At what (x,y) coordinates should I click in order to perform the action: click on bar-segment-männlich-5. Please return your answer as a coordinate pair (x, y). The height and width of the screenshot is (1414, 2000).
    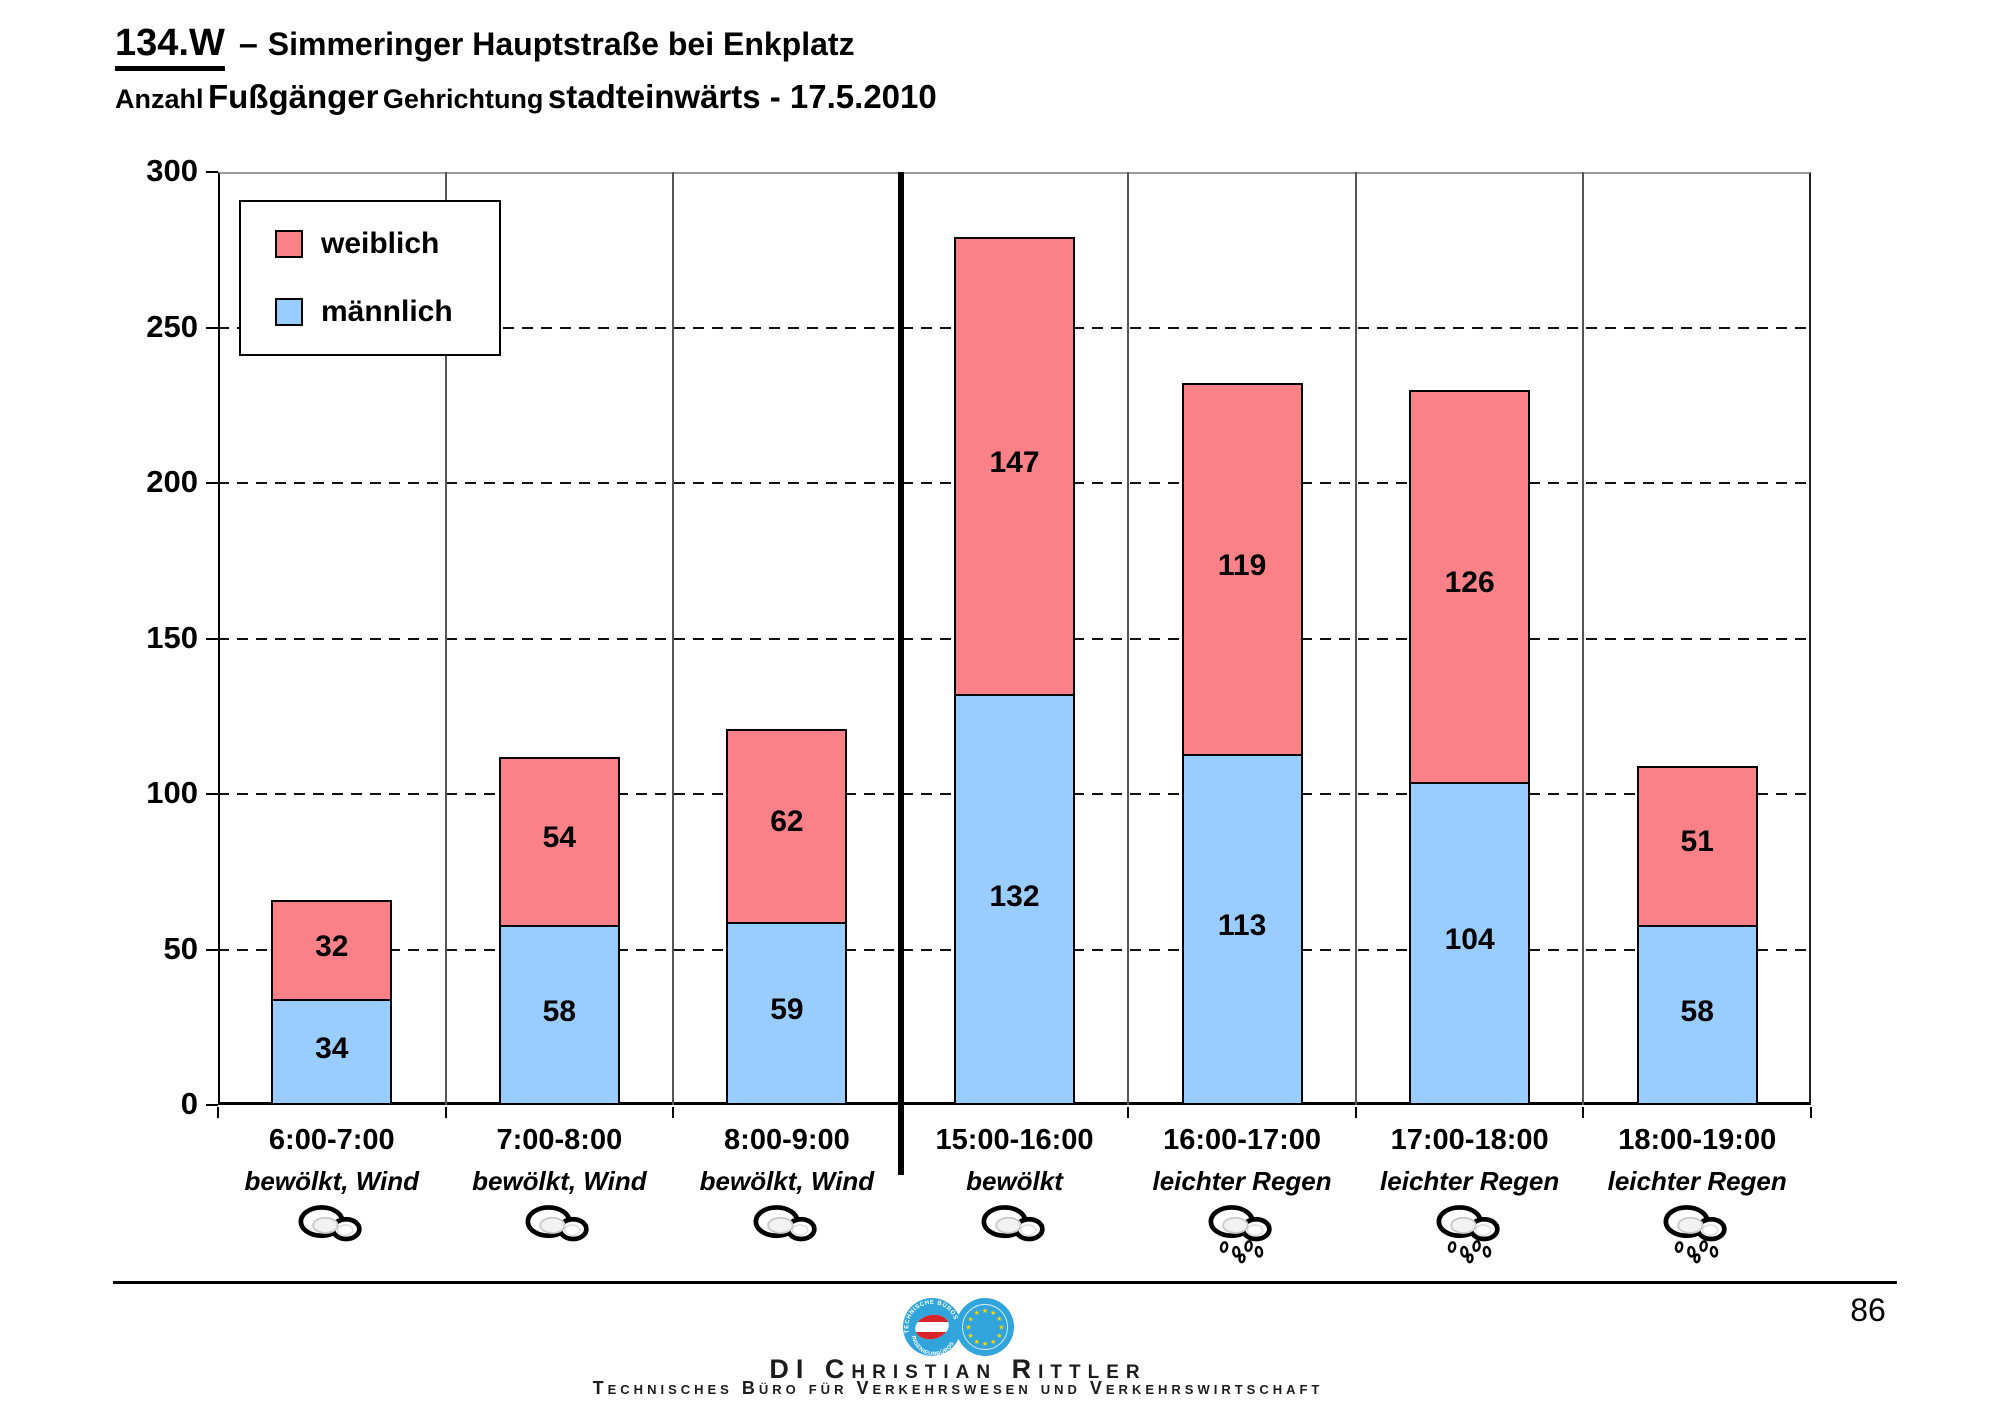
    Looking at the image, I should click on (1470, 943).